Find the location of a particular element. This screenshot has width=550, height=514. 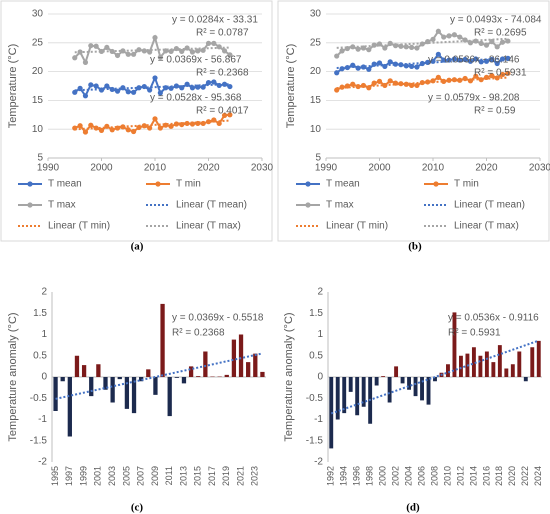

legend-marker is located at coordinates (158, 184).